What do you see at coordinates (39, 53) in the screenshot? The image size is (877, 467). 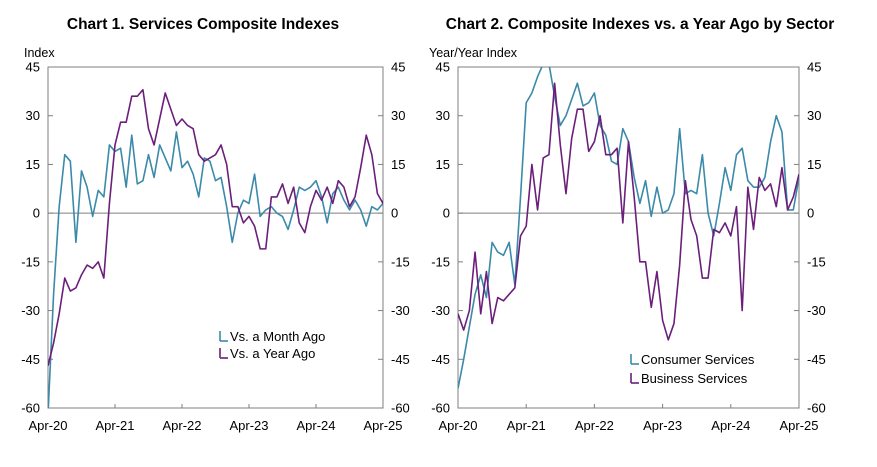 I see `y-axis-label: Index` at bounding box center [39, 53].